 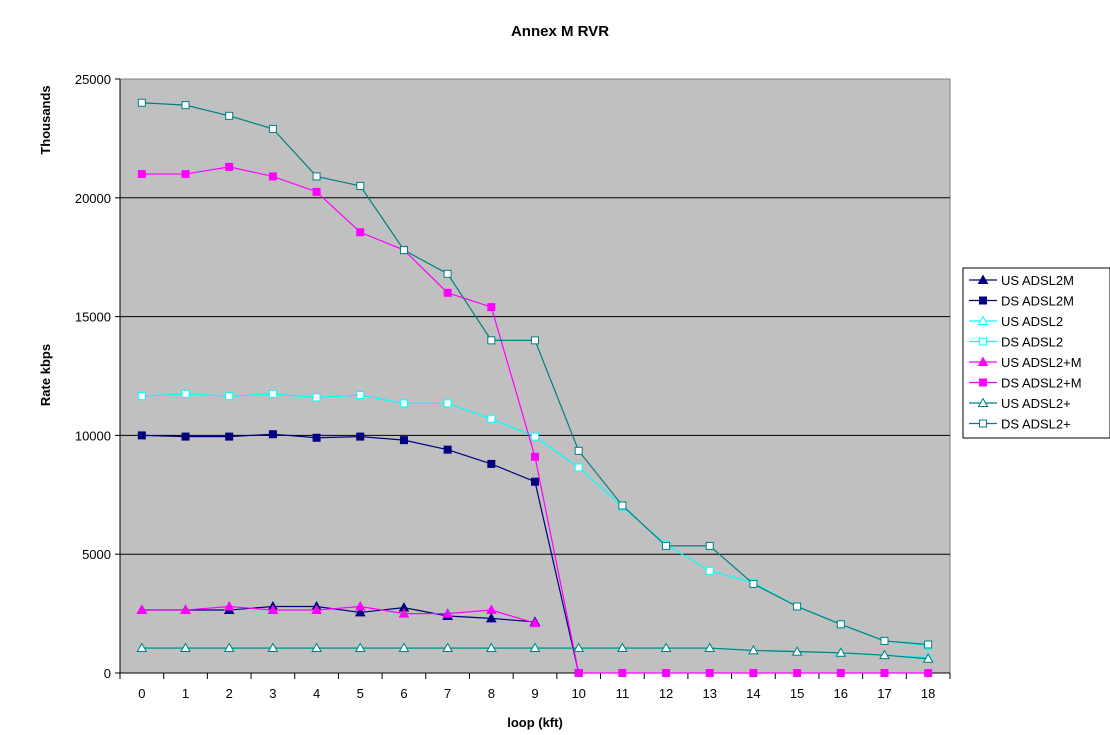 What do you see at coordinates (447, 693) in the screenshot?
I see `x-tick-label: 7` at bounding box center [447, 693].